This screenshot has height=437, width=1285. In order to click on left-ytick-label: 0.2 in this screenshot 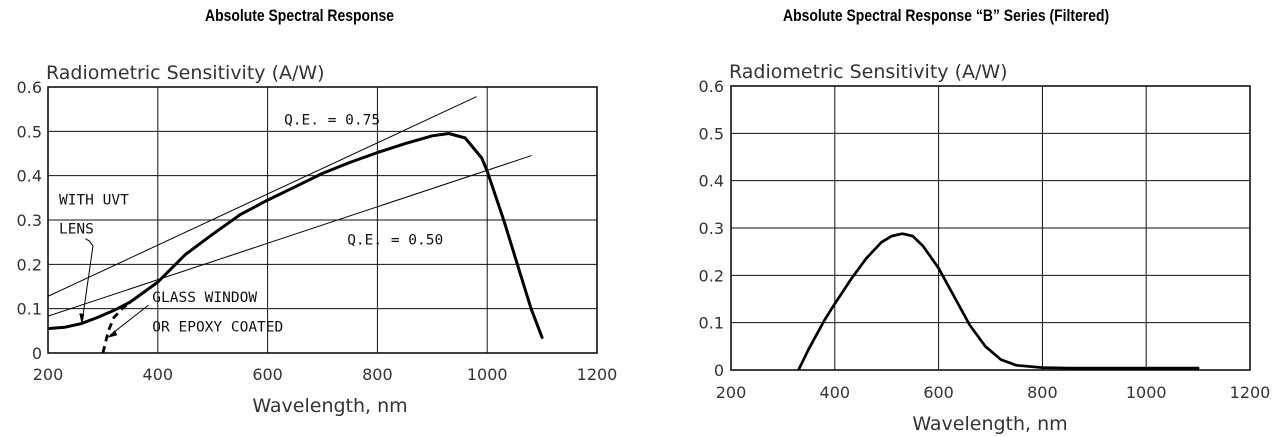, I will do `click(29, 264)`.